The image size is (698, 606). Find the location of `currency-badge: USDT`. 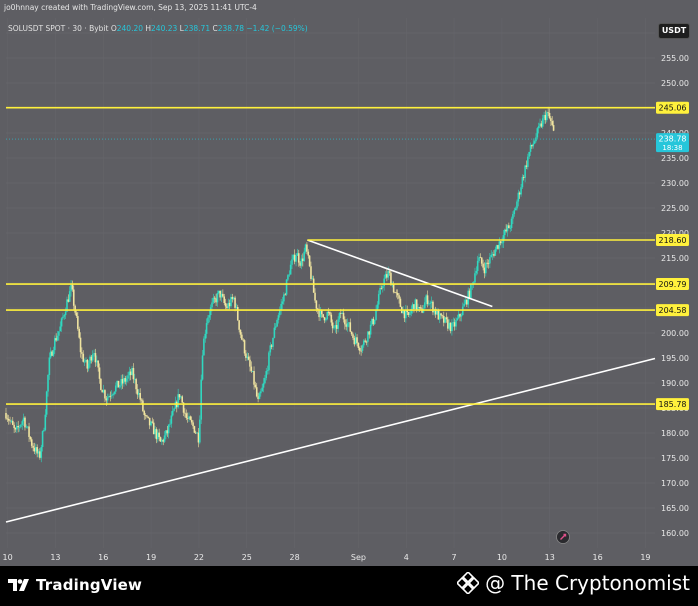

currency-badge: USDT is located at coordinates (674, 31).